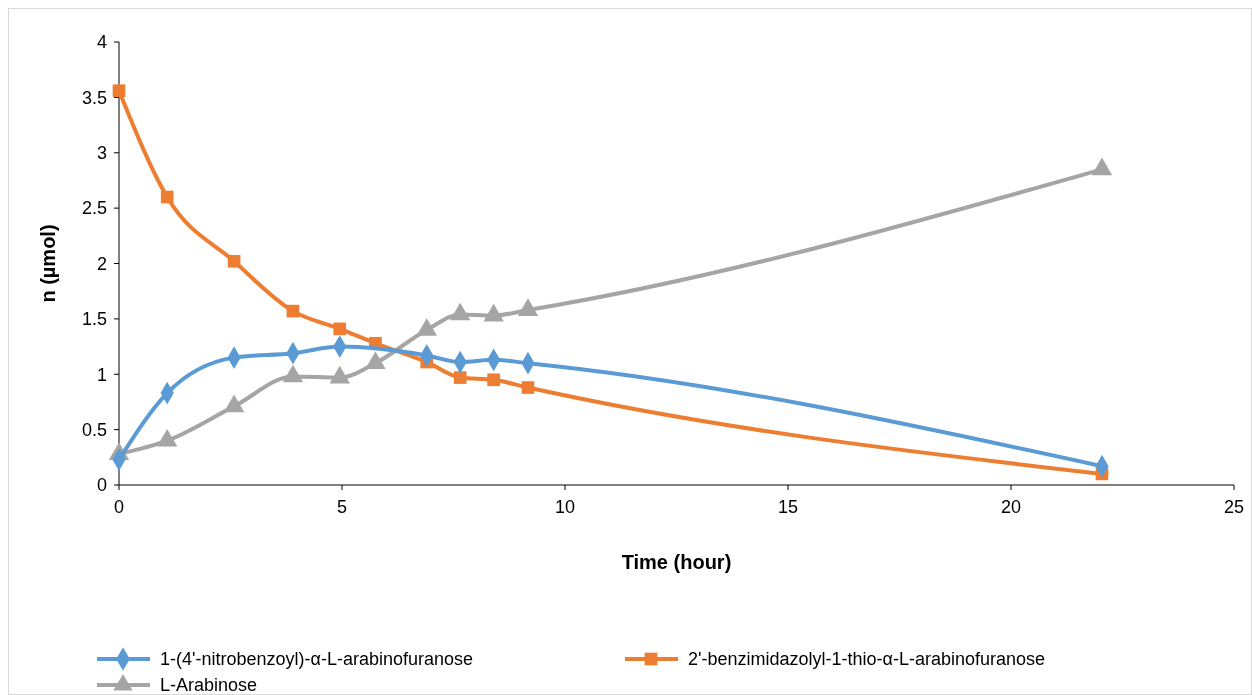 Image resolution: width=1252 pixels, height=695 pixels. What do you see at coordinates (101, 42) in the screenshot?
I see `y-tick-label: 4` at bounding box center [101, 42].